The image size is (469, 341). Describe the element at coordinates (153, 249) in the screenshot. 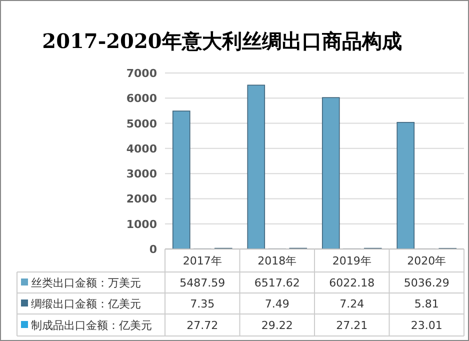

I see `y-tick-label: 0` at that location.